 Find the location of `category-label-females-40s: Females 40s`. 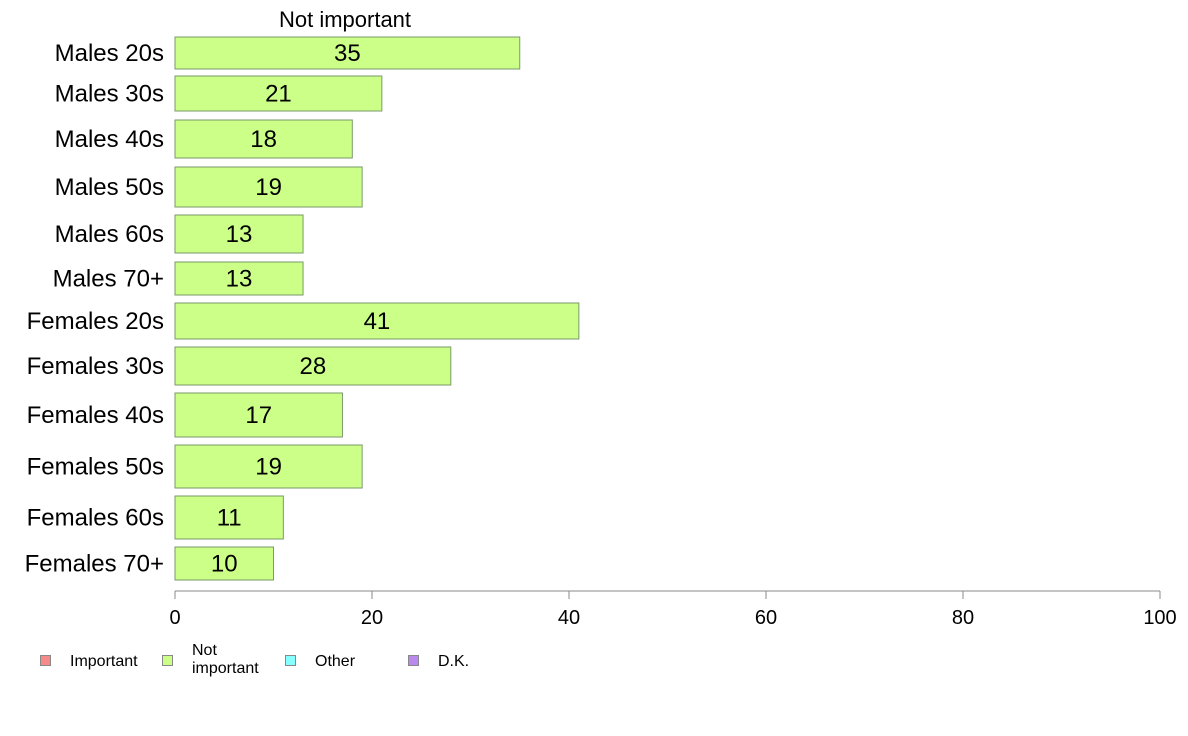

category-label-females-40s: Females 40s is located at coordinates (95, 415).